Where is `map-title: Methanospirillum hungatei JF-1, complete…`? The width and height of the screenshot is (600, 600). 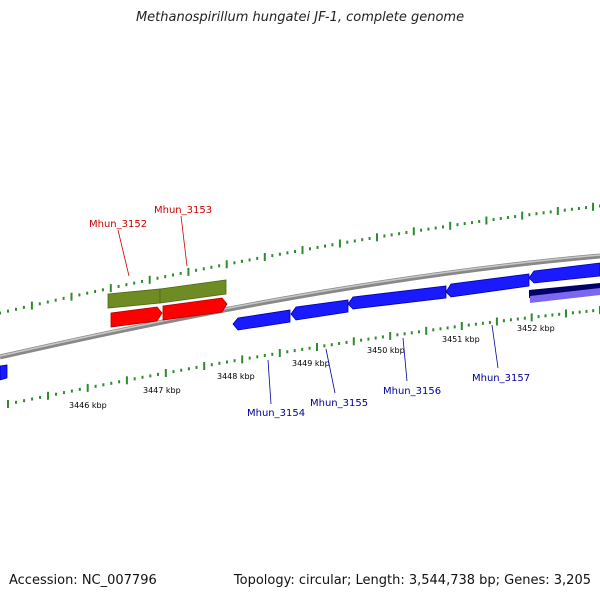 map-title: Methanospirillum hungatei JF-1, complete… is located at coordinates (300, 17).